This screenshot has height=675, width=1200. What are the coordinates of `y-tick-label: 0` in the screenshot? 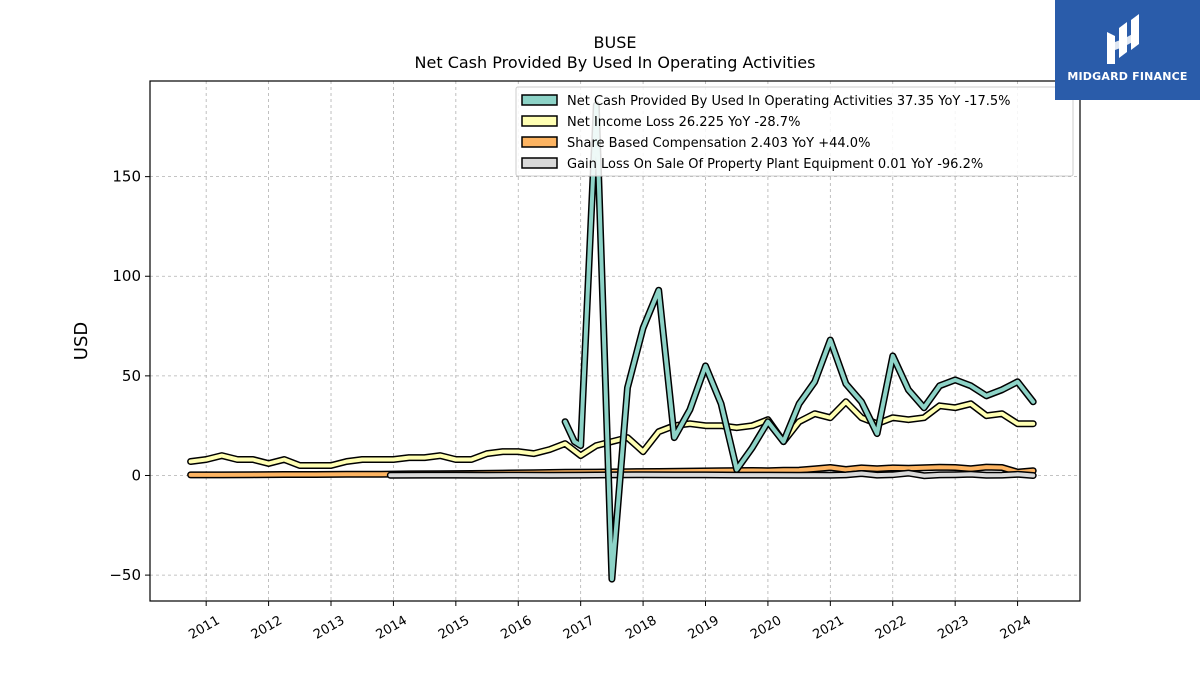 It's located at (136, 475).